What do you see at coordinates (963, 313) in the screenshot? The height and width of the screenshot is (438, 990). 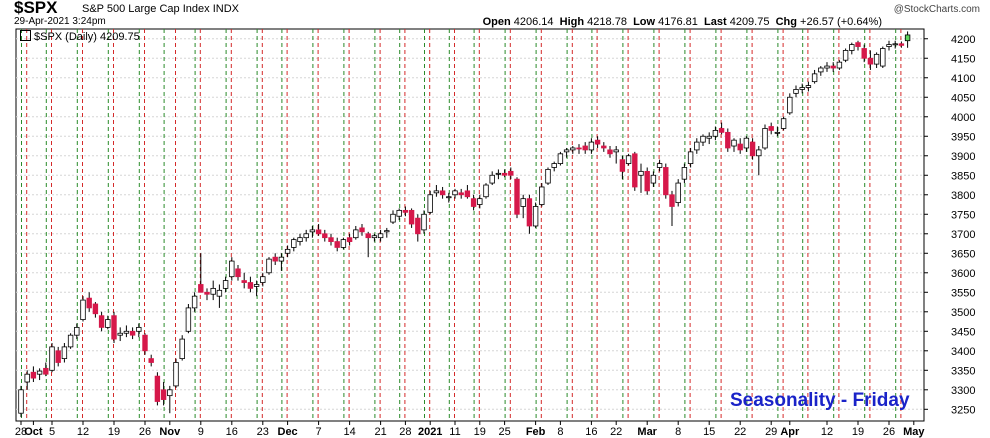 I see `y-tick-label: 3500` at bounding box center [963, 313].